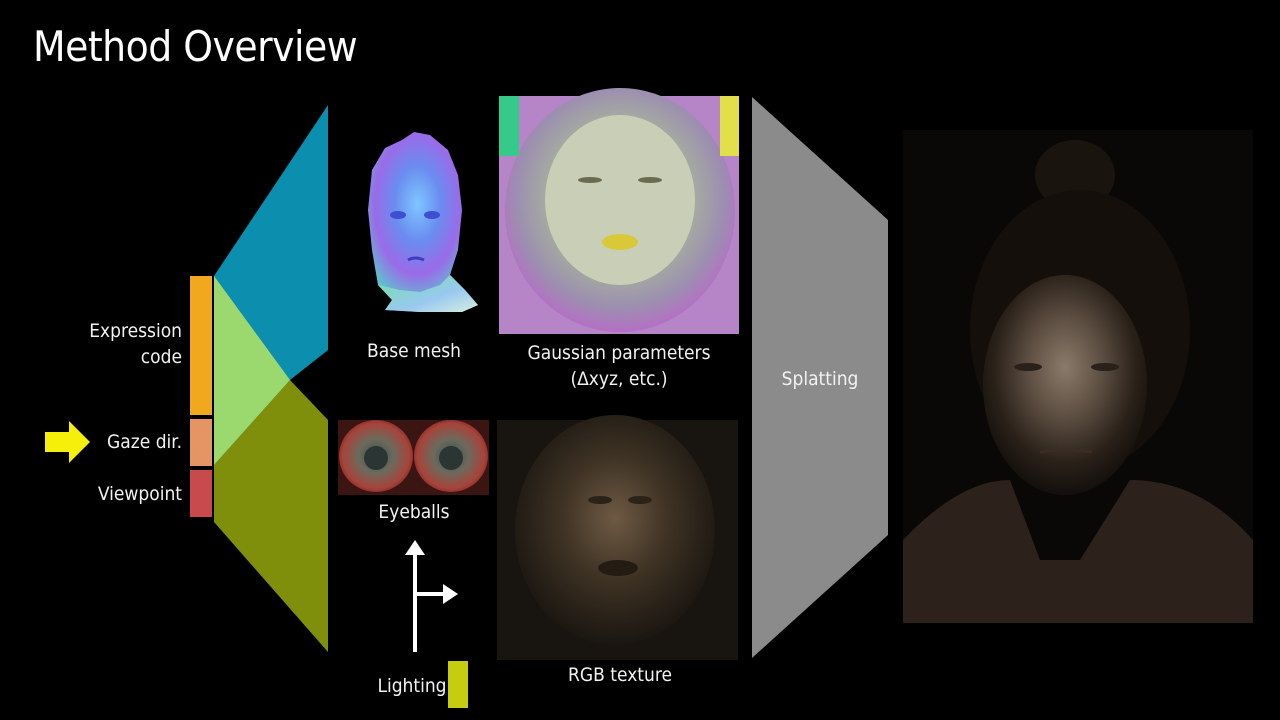 This screenshot has height=720, width=1280. Describe the element at coordinates (139, 494) in the screenshot. I see `viewpoint-label: Viewpoint` at that location.